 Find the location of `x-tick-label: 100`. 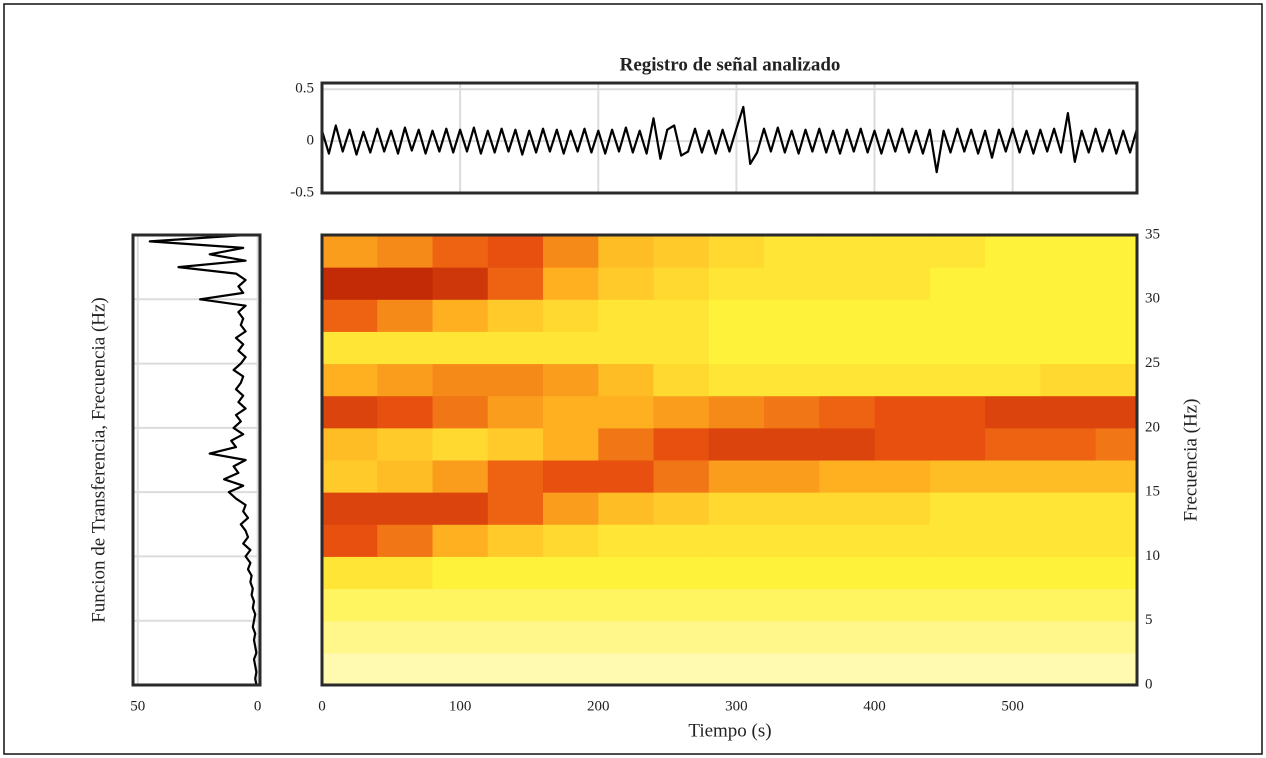

x-tick-label: 100 is located at coordinates (460, 706).